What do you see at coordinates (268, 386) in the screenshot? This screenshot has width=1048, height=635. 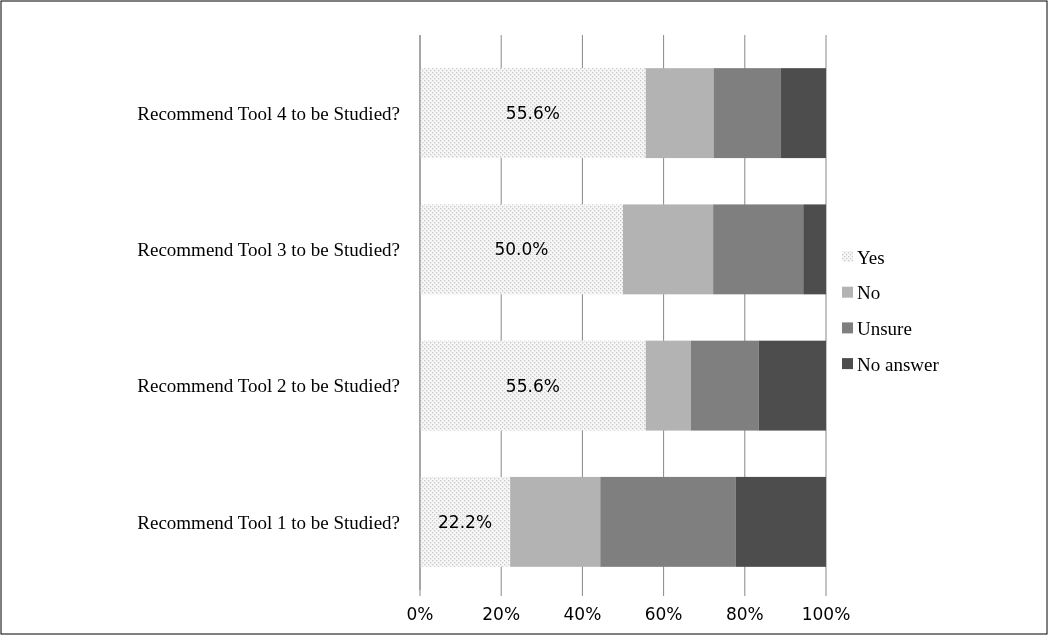 I see `y-tick-label: Recommend Tool 2 to be Studied?` at bounding box center [268, 386].